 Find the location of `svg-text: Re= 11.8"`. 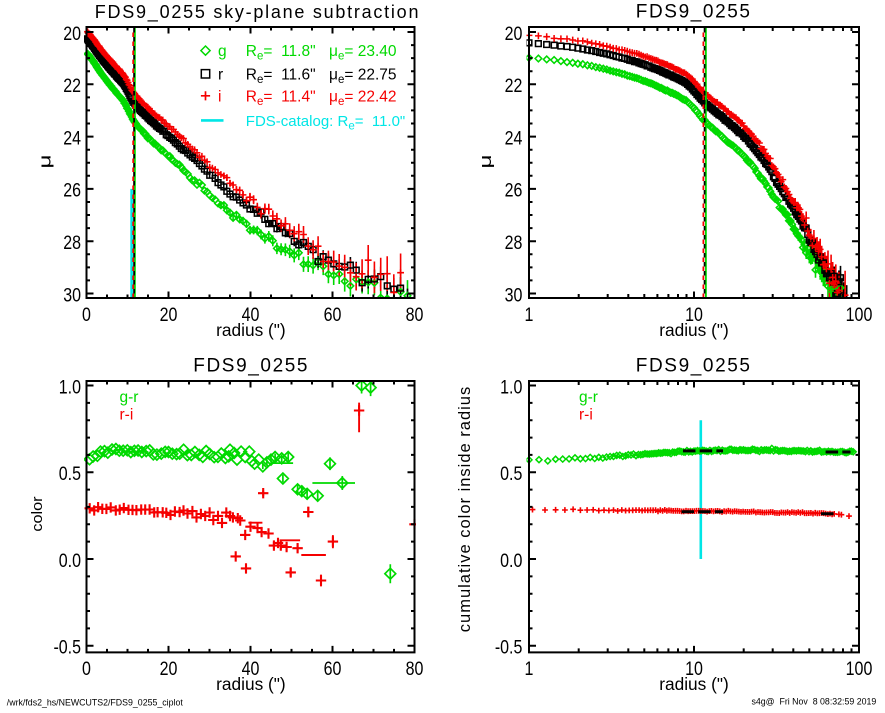

svg-text: Re= 11.8" is located at coordinates (281, 53).